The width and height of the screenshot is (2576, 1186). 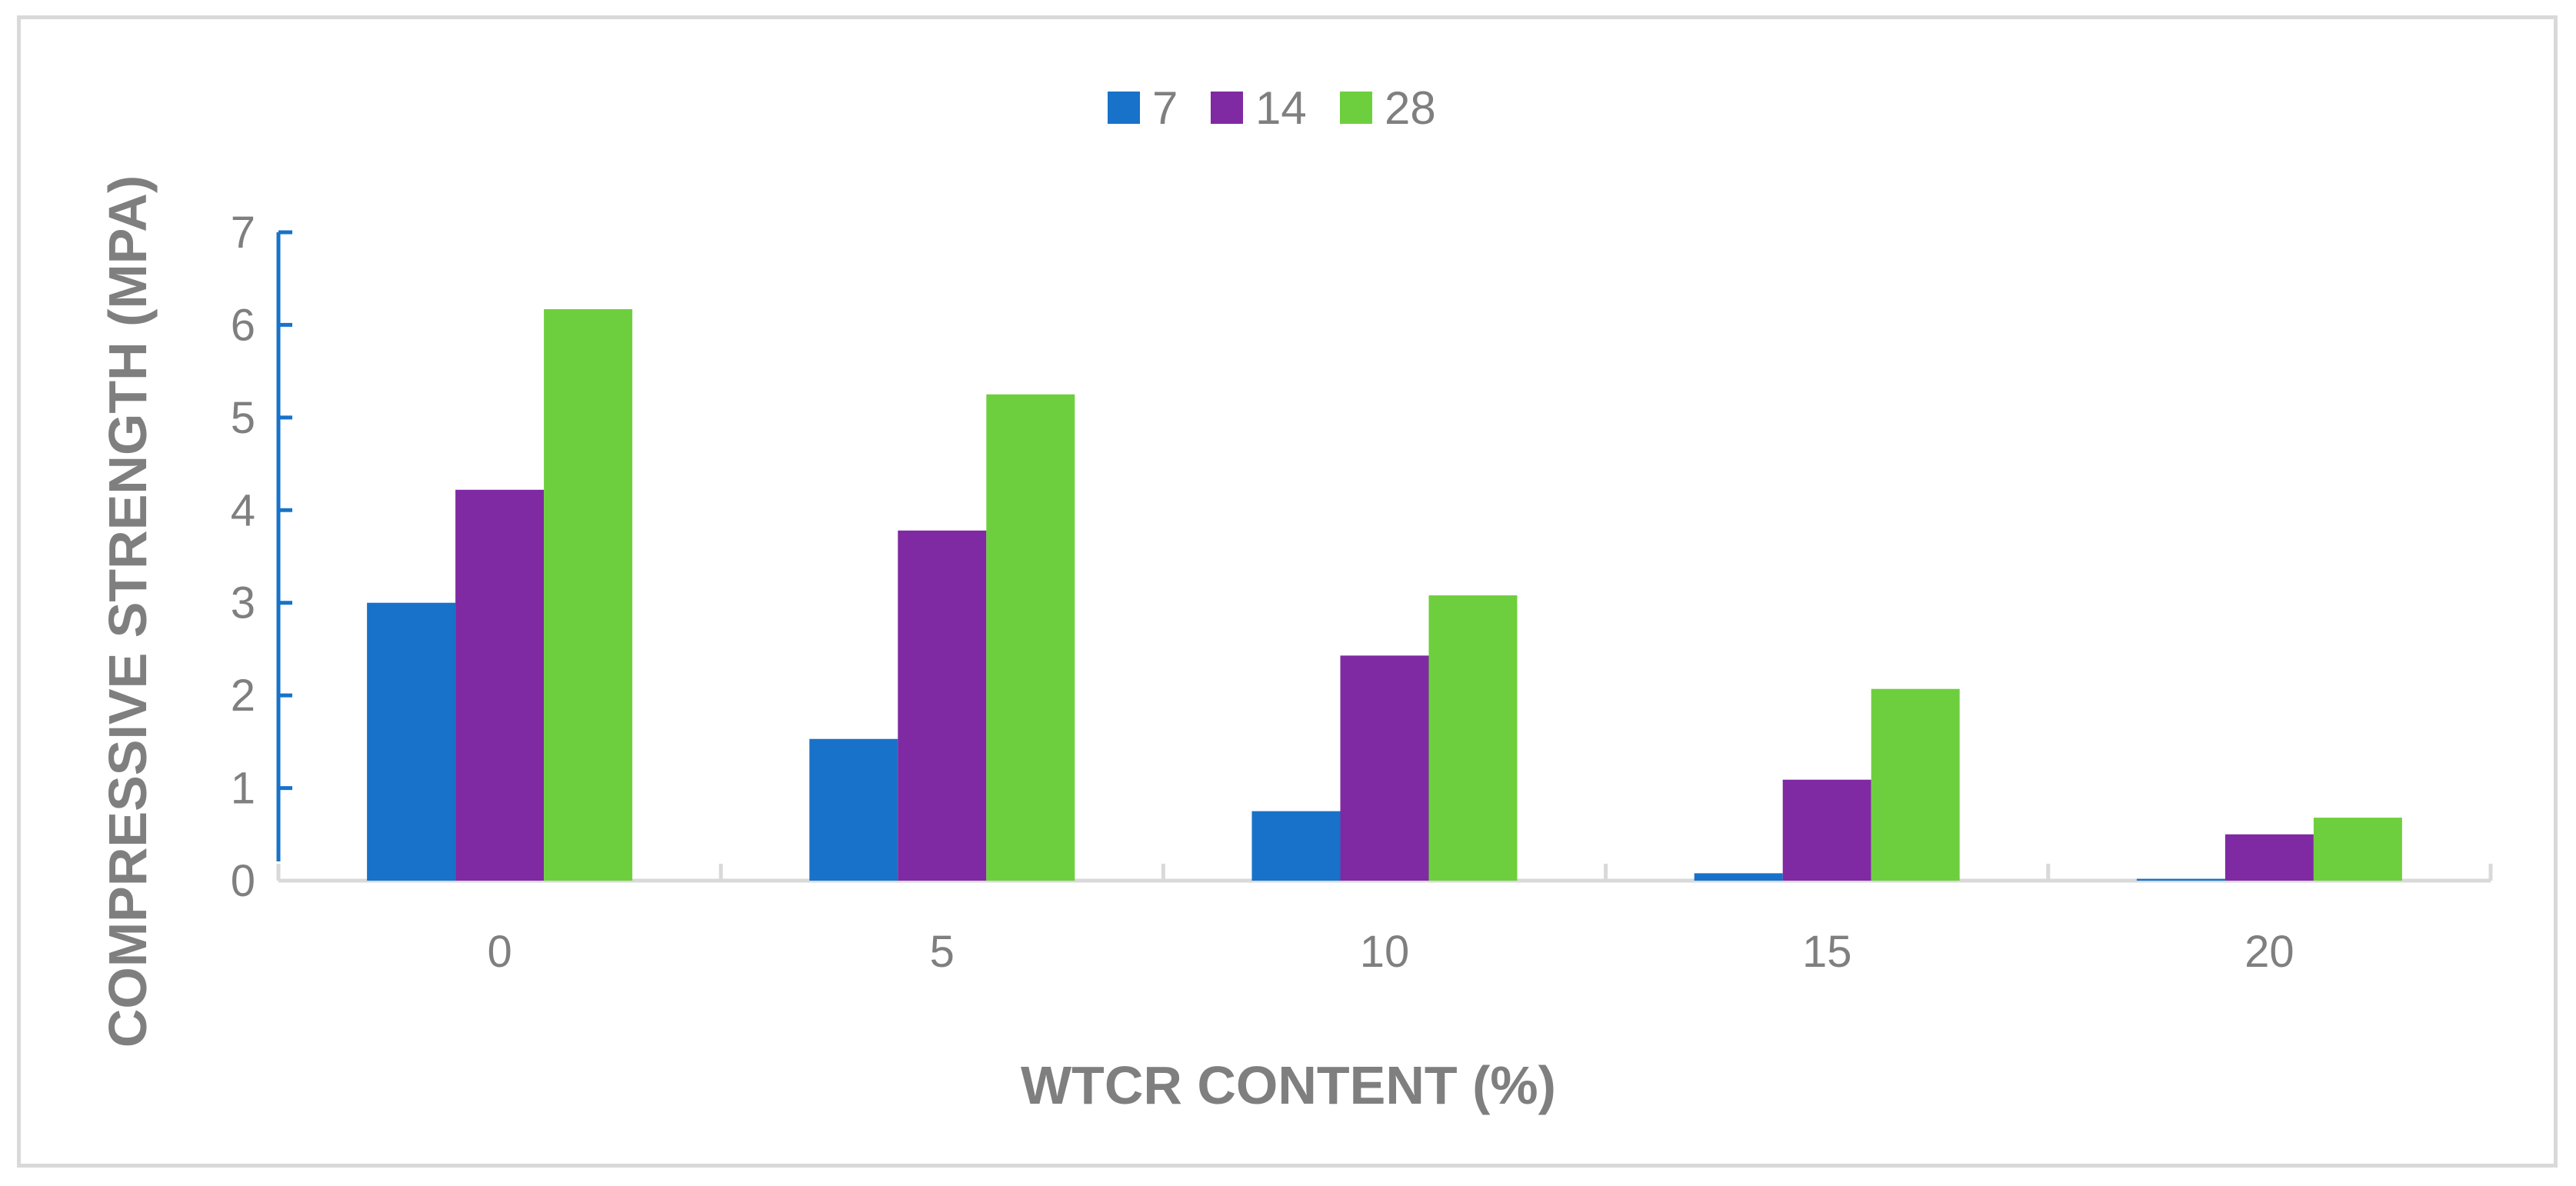 I want to click on y-tick-label: 4, so click(x=243, y=510).